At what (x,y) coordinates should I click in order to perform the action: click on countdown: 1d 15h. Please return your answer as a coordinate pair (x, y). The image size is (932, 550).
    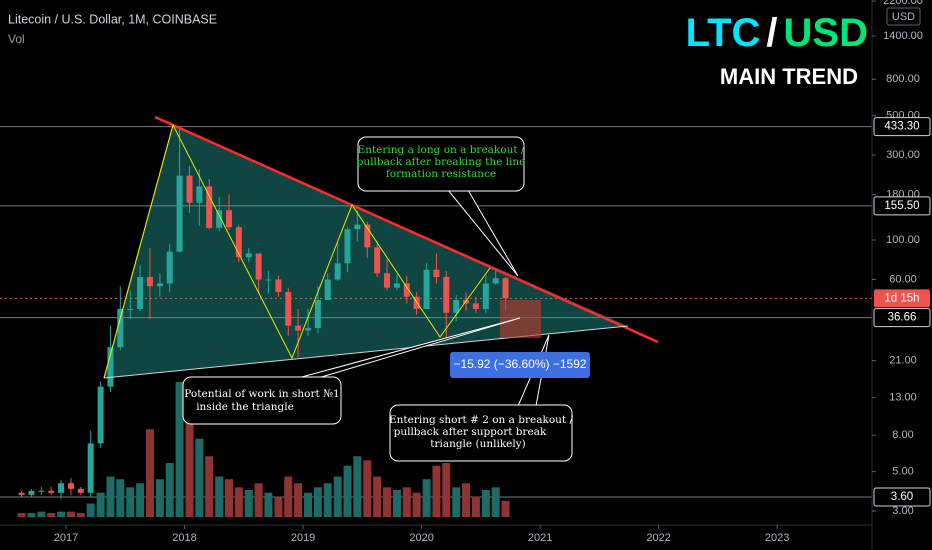
    Looking at the image, I should click on (901, 298).